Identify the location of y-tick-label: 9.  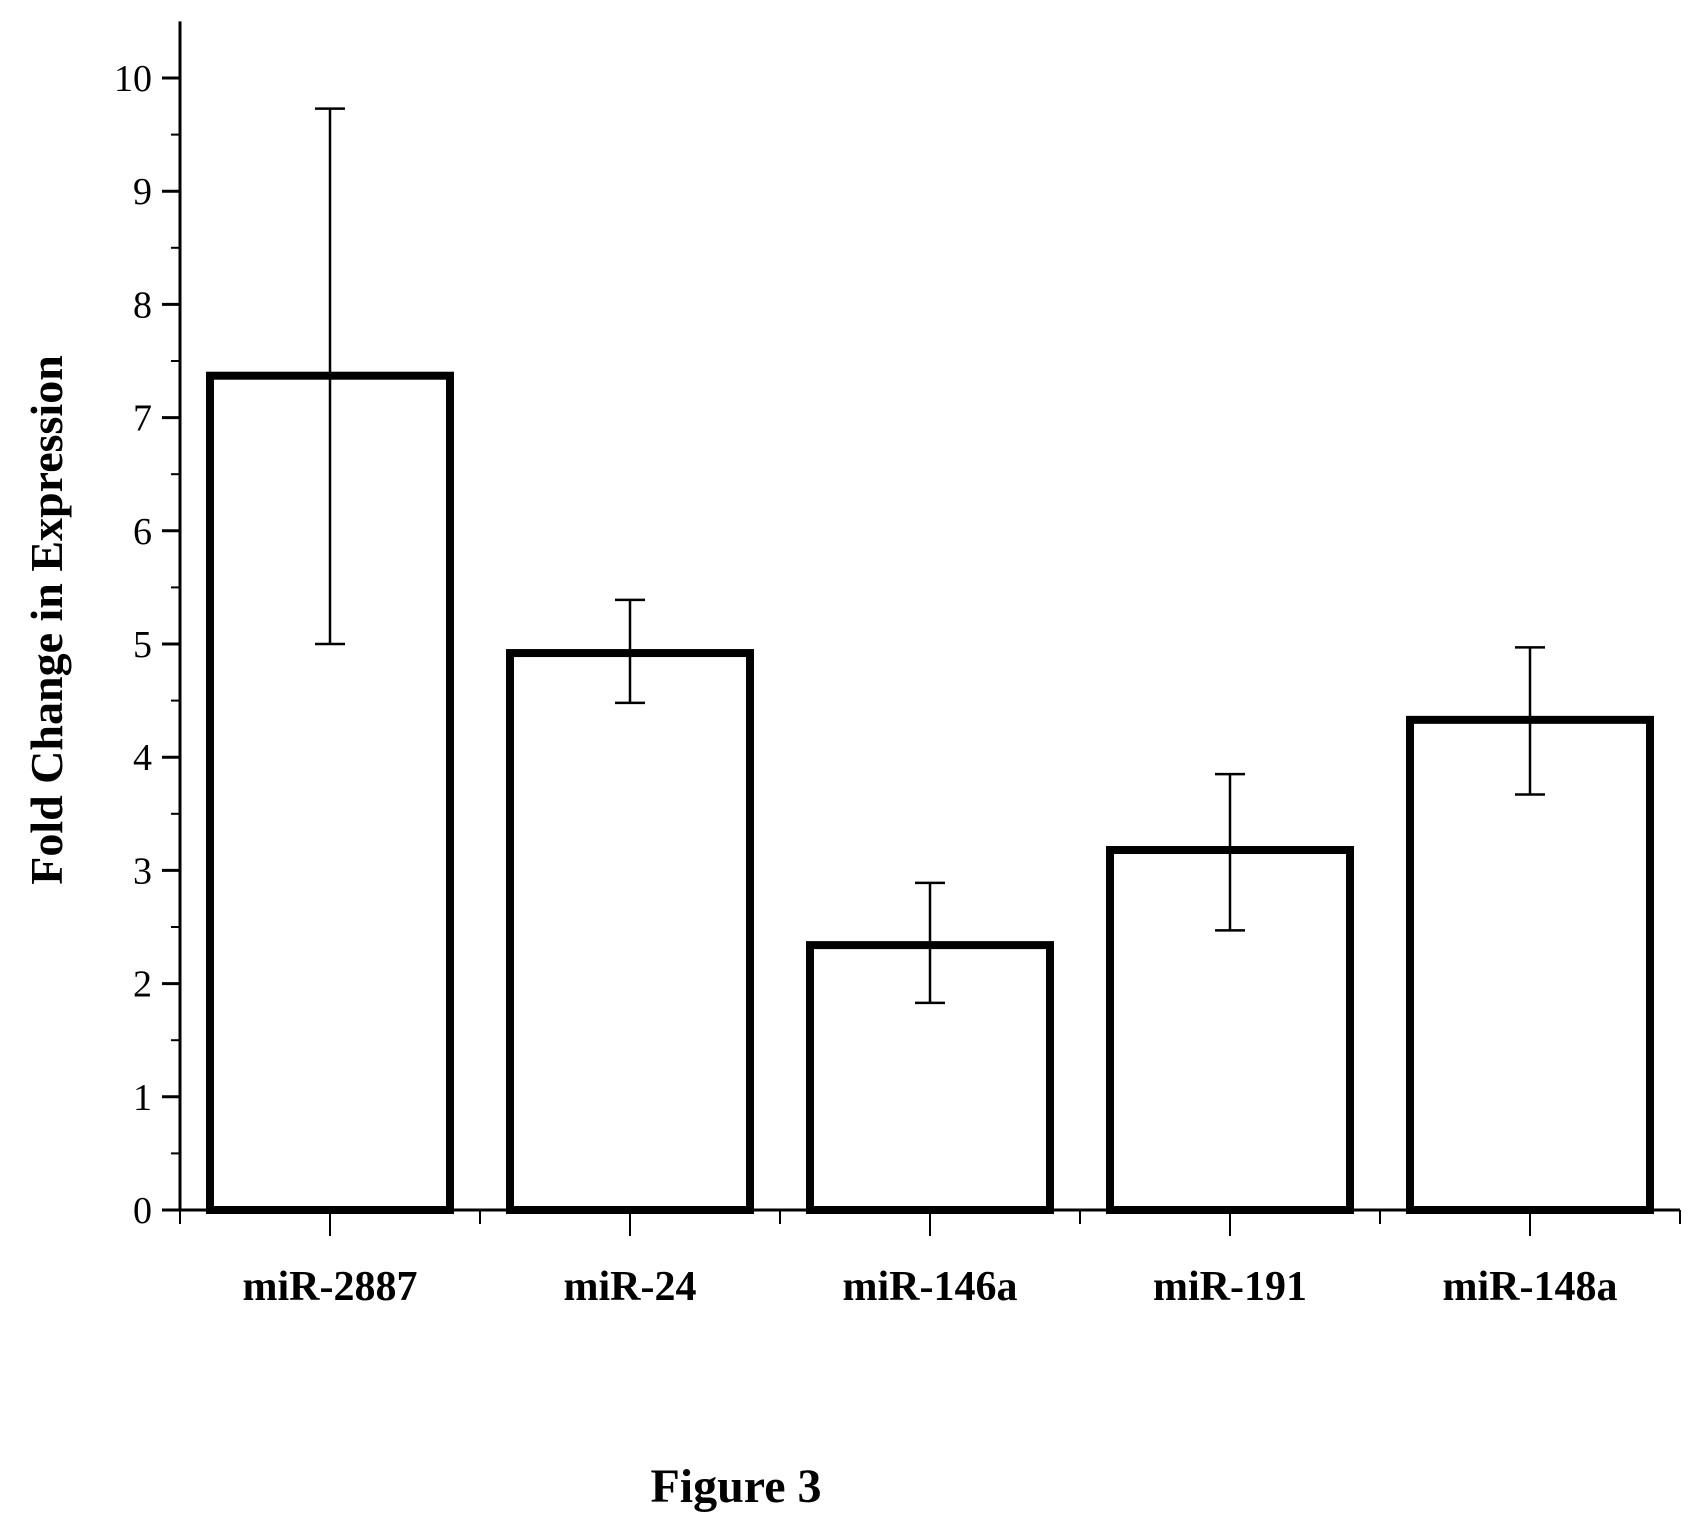
(142, 192).